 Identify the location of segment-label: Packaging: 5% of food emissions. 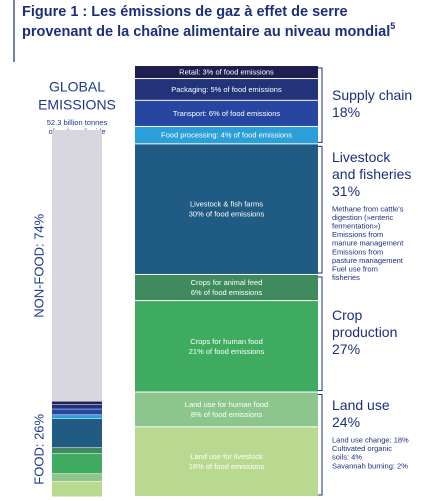
(226, 89).